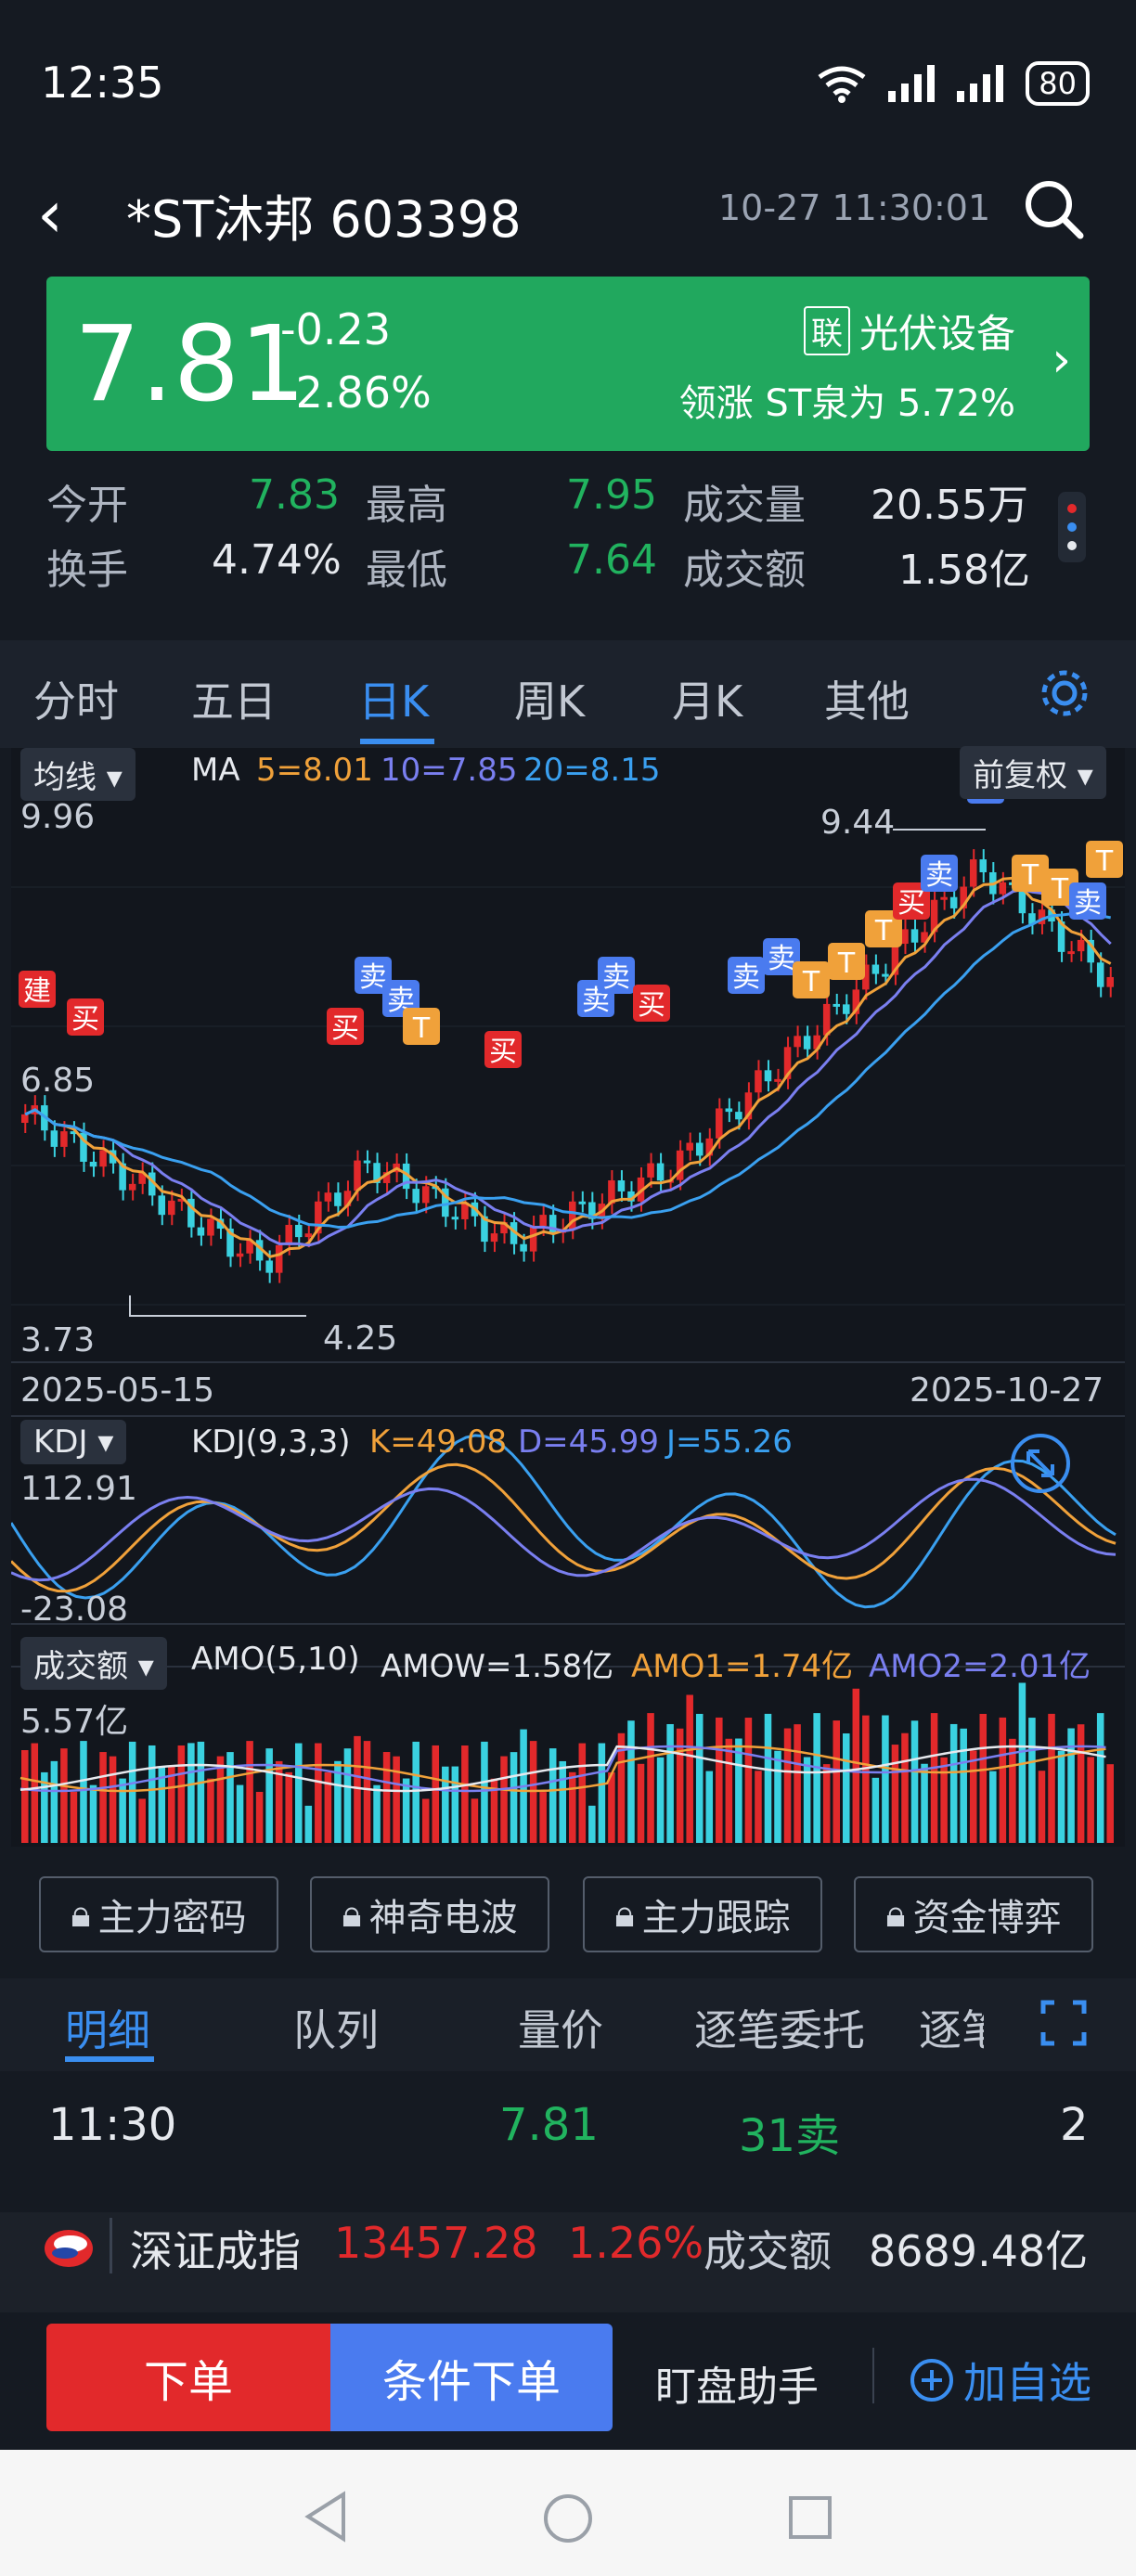 This screenshot has height=2576, width=1136. I want to click on conditional-order-button: 条件下单, so click(471, 2377).